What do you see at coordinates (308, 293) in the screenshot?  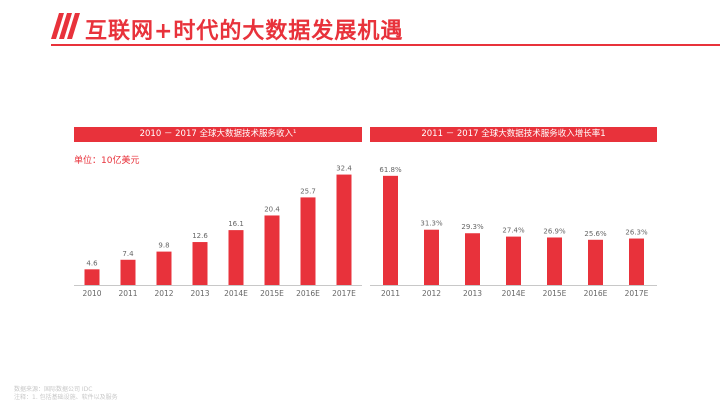 I see `revenue-tick-label: 2016E` at bounding box center [308, 293].